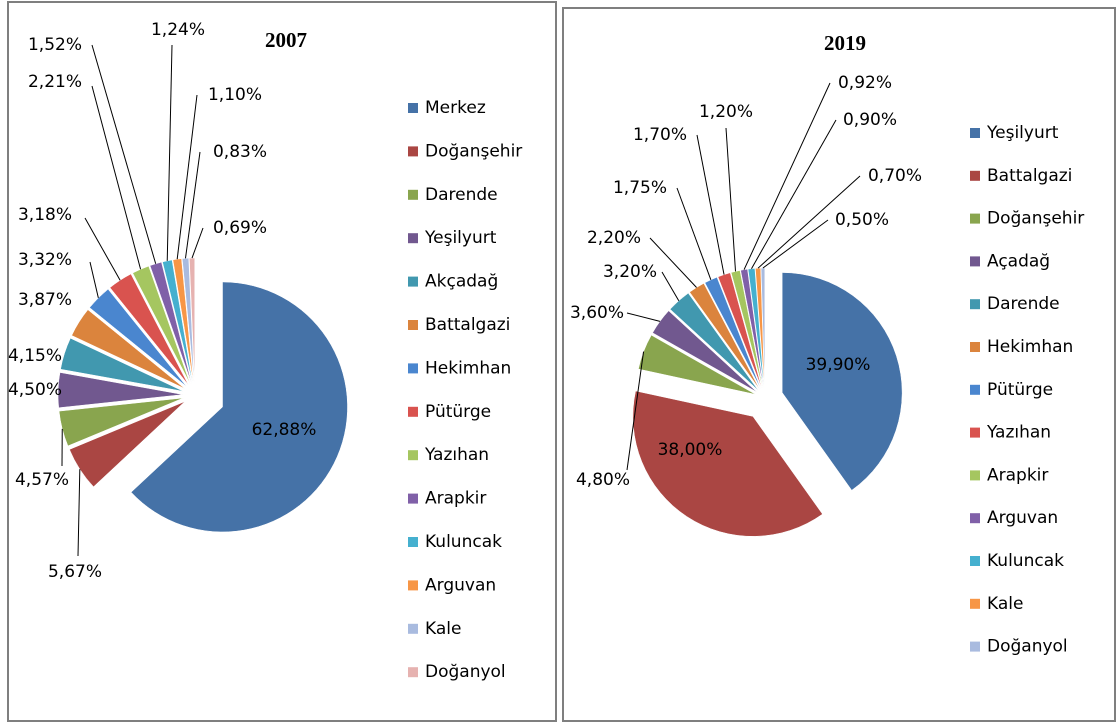  What do you see at coordinates (461, 282) in the screenshot?
I see `legend-label: Akçadağ` at bounding box center [461, 282].